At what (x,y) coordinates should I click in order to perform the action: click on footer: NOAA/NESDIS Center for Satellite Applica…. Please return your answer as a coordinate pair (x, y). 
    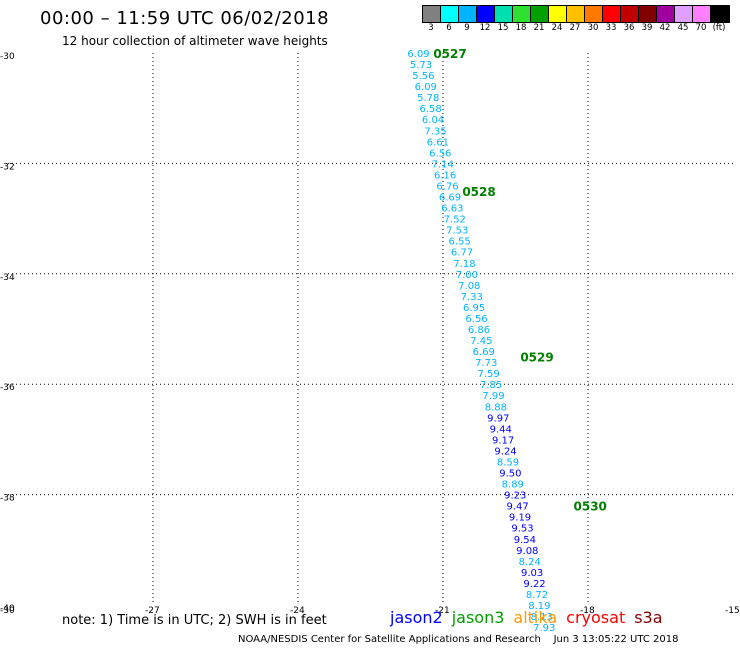
    Looking at the image, I should click on (458, 639).